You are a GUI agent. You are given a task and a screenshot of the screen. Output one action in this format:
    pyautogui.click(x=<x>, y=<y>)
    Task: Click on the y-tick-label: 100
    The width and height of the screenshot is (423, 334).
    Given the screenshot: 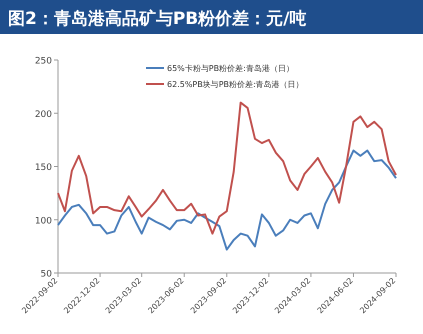 What is the action you would take?
    pyautogui.click(x=43, y=221)
    